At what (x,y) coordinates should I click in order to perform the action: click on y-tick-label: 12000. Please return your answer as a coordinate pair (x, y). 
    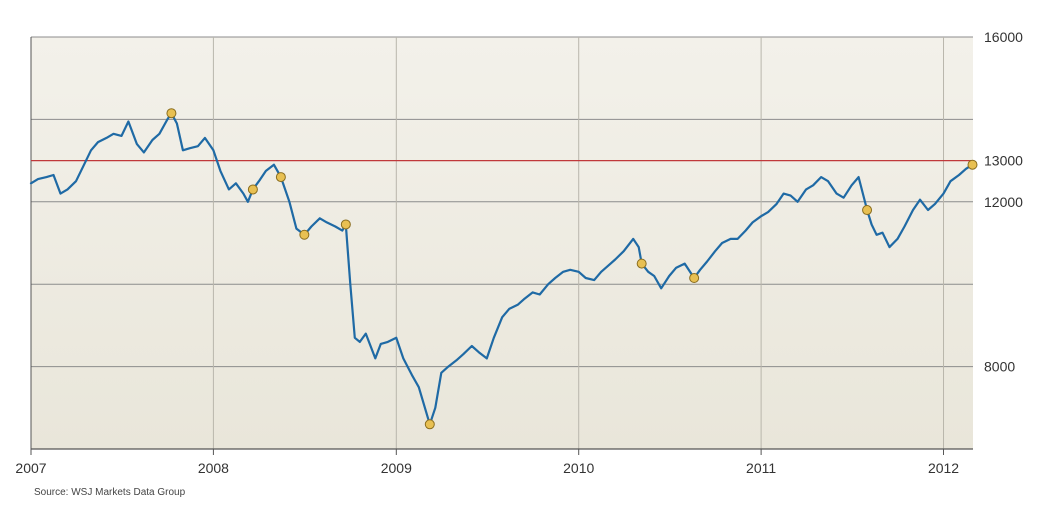
    Looking at the image, I should click on (1003, 202).